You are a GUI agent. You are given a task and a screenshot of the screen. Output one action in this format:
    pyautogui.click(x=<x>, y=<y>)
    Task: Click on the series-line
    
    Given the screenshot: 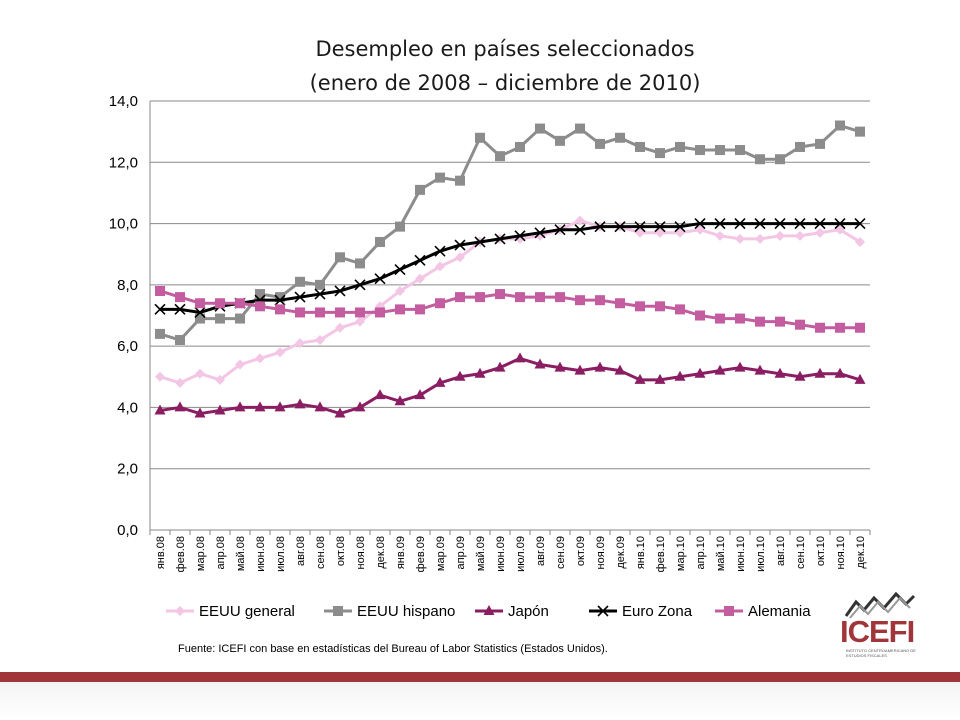 What is the action you would take?
    pyautogui.click(x=510, y=268)
    